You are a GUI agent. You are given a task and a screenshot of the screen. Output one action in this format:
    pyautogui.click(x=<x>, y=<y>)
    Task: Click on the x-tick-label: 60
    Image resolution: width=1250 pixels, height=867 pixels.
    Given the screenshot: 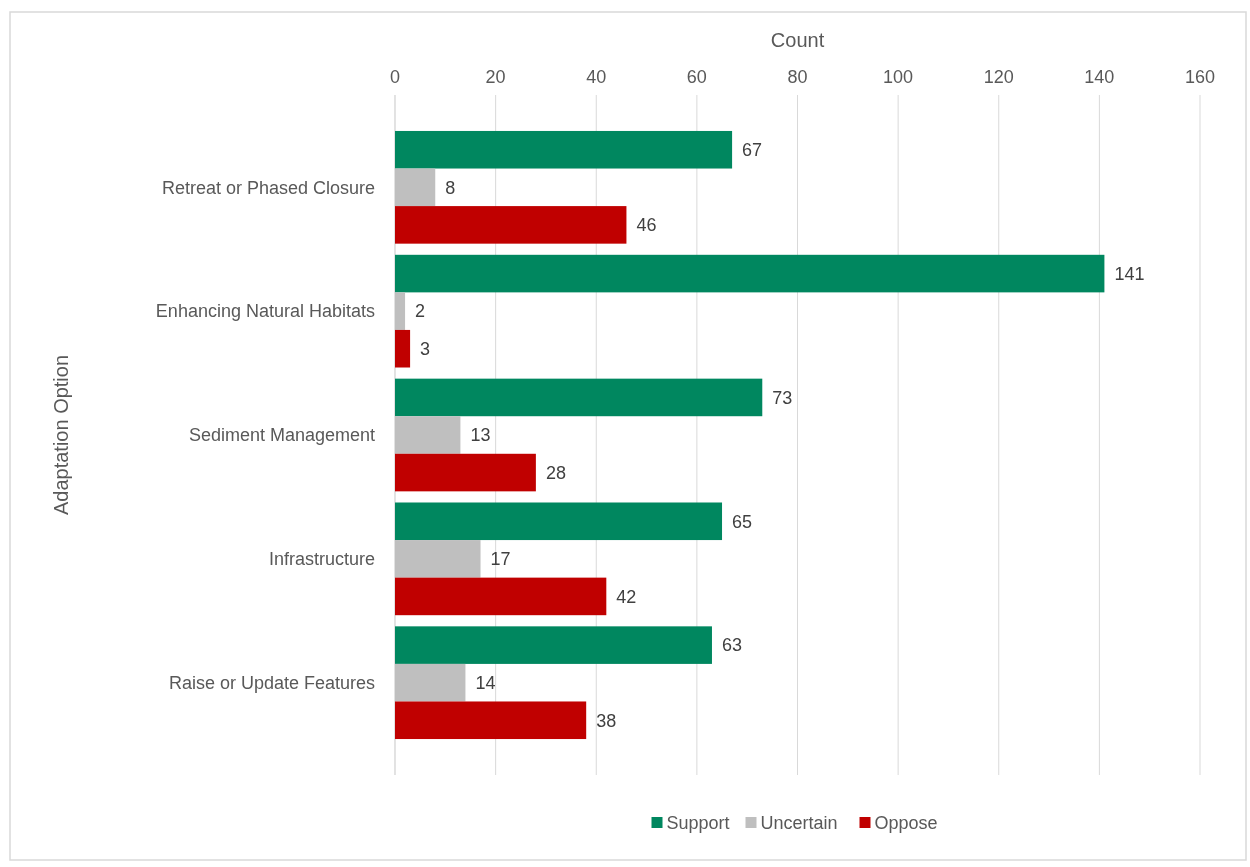 What is the action you would take?
    pyautogui.click(x=696, y=77)
    